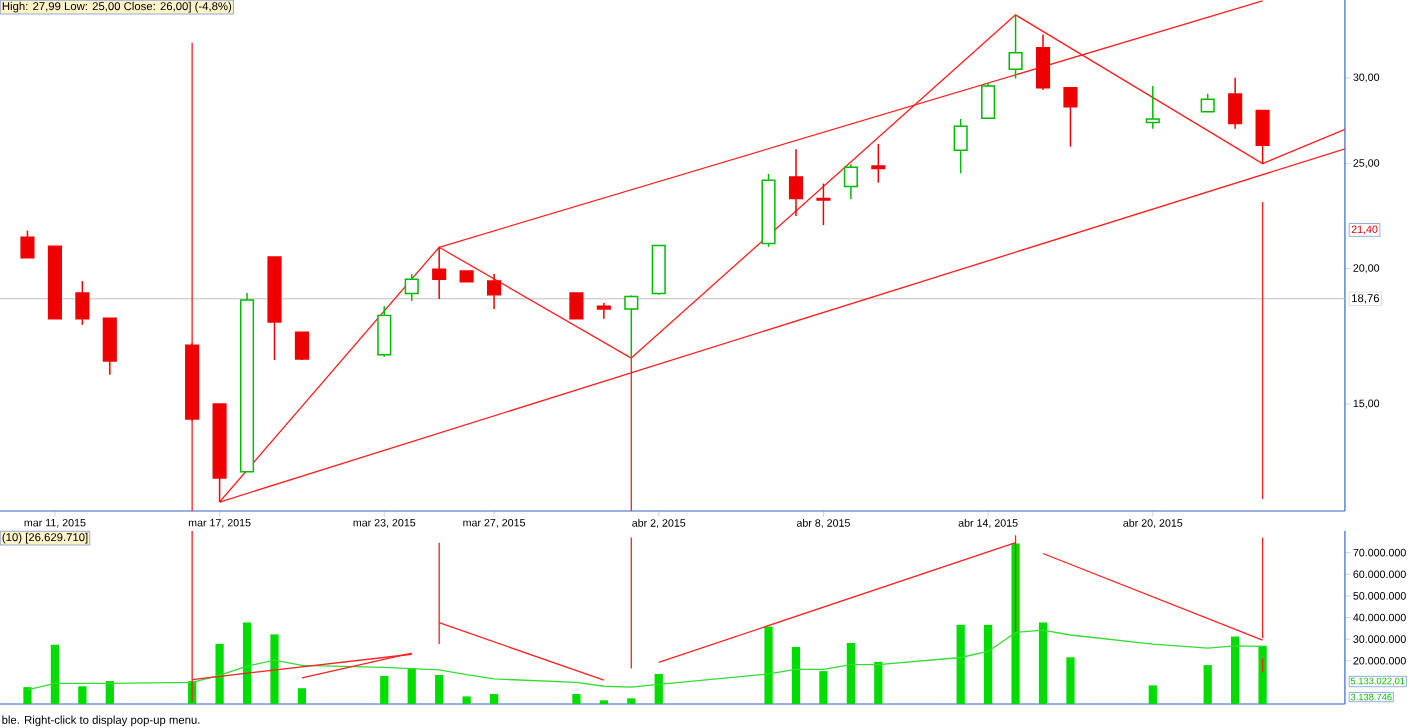  I want to click on text: 21,40, so click(1364, 230).